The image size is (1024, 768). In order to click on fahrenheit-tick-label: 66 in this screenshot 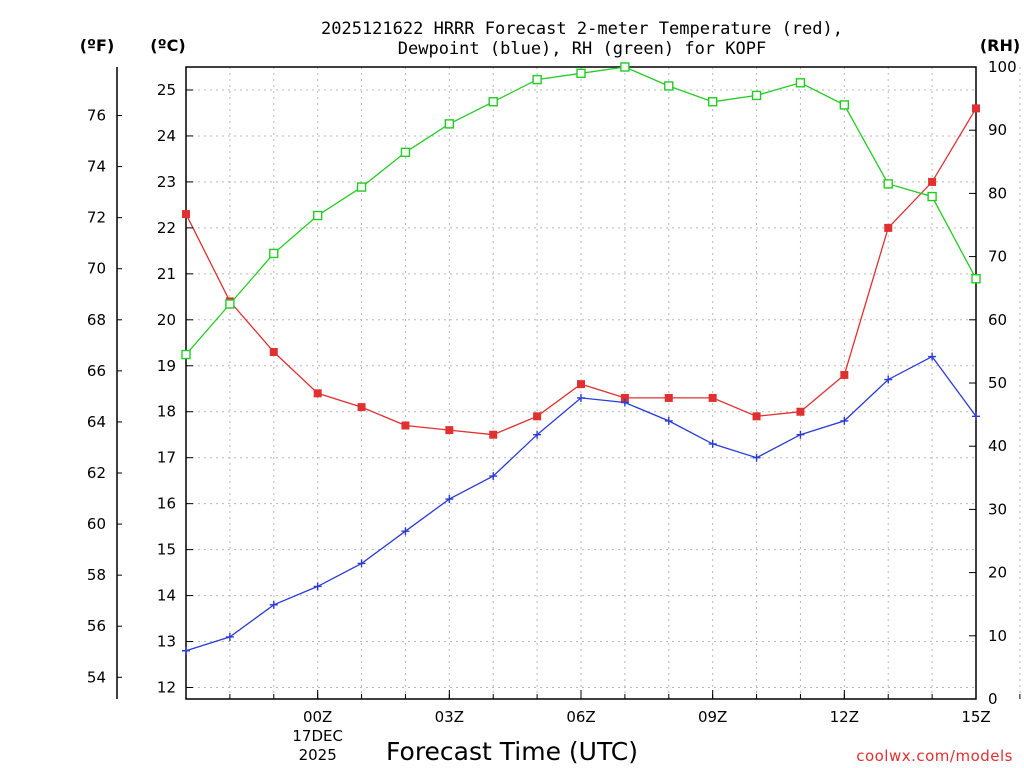, I will do `click(96, 371)`.